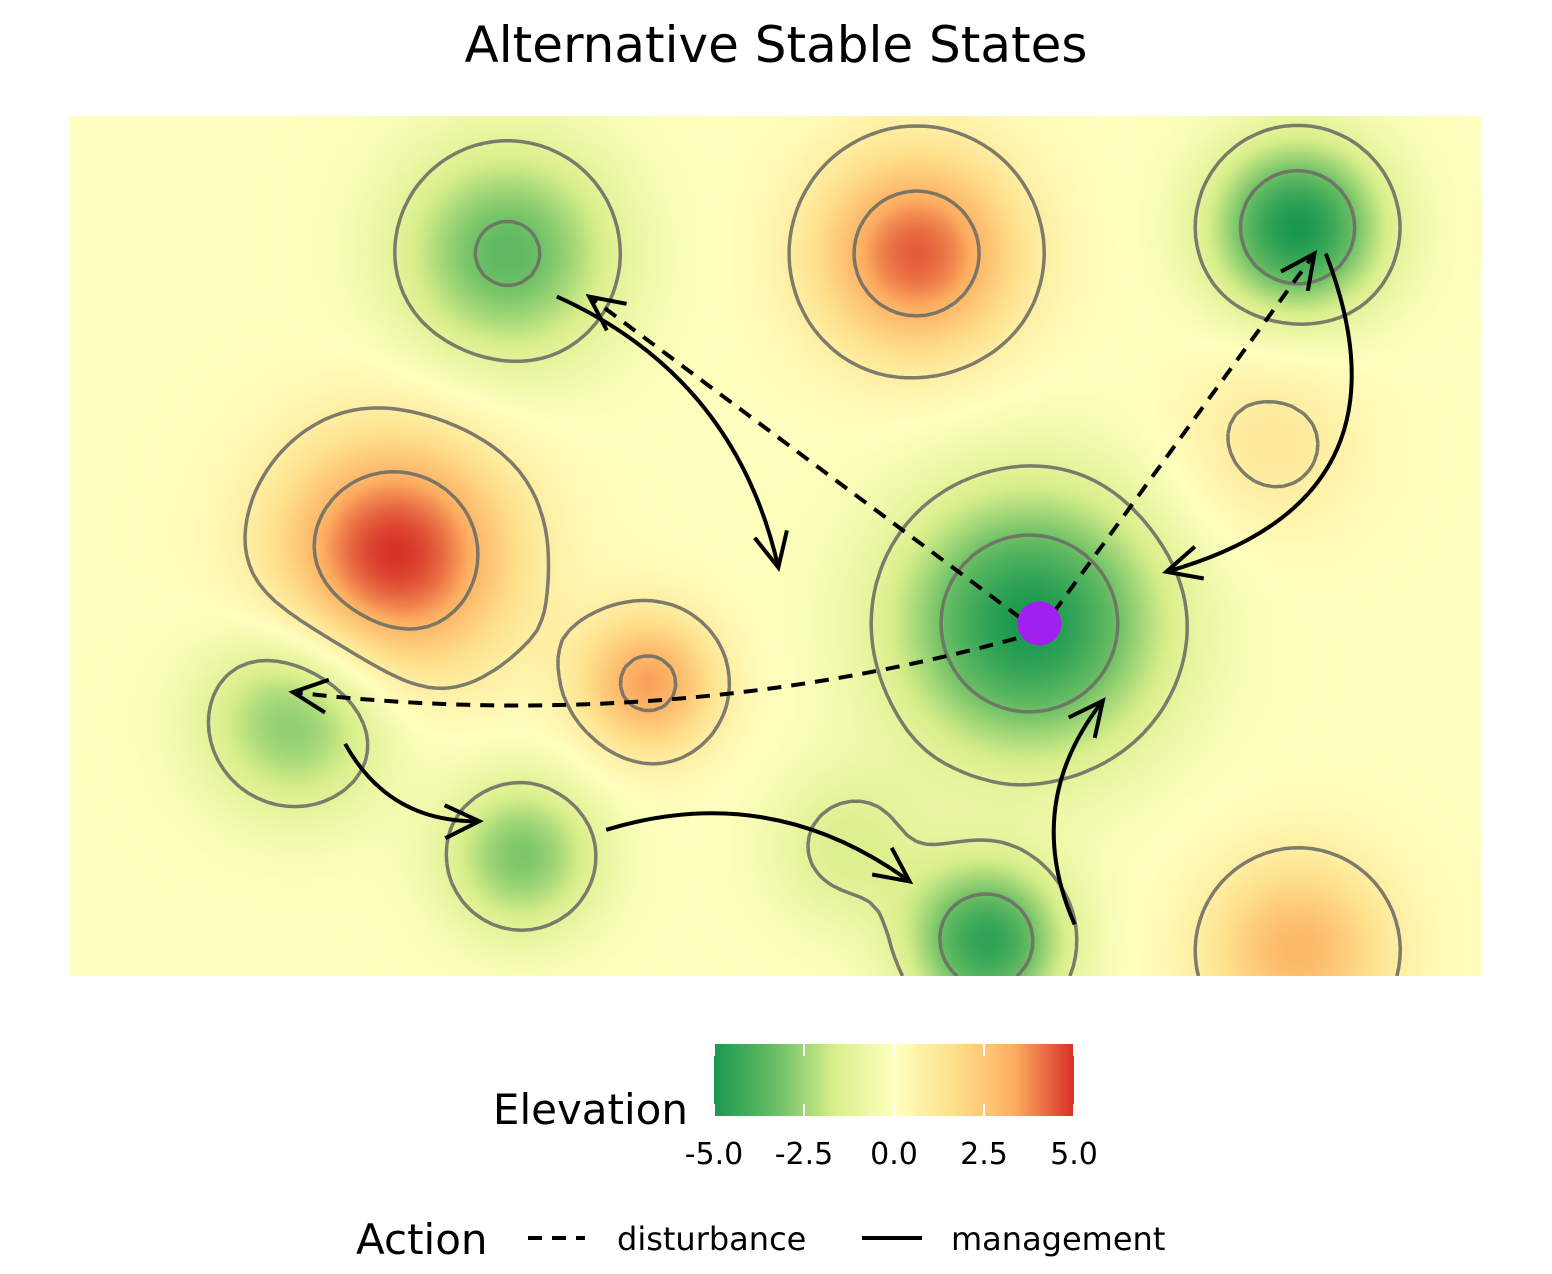 This screenshot has height=1274, width=1552. Describe the element at coordinates (711, 1239) in the screenshot. I see `disturbance-key-label: disturbance` at that location.